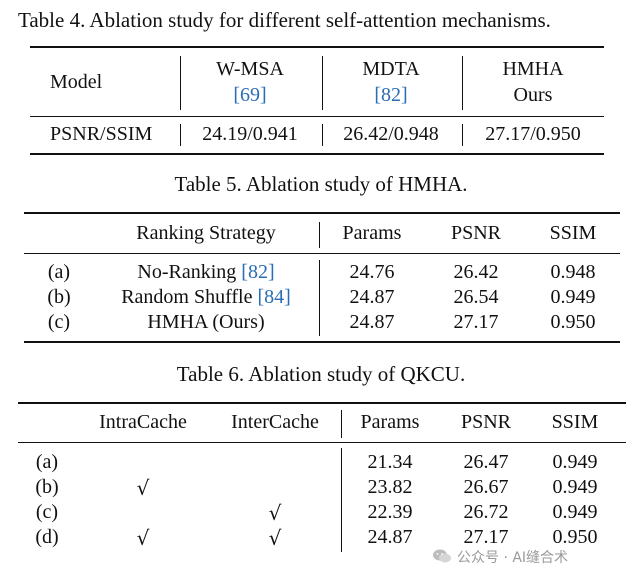 This screenshot has width=642, height=577. Describe the element at coordinates (59, 322) in the screenshot. I see `table5-row-id: (c)` at that location.